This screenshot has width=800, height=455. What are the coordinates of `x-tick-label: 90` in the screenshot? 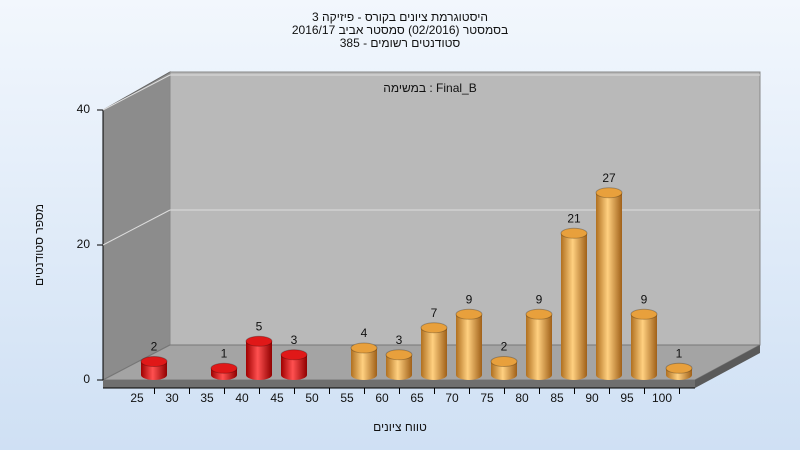 It's located at (592, 398).